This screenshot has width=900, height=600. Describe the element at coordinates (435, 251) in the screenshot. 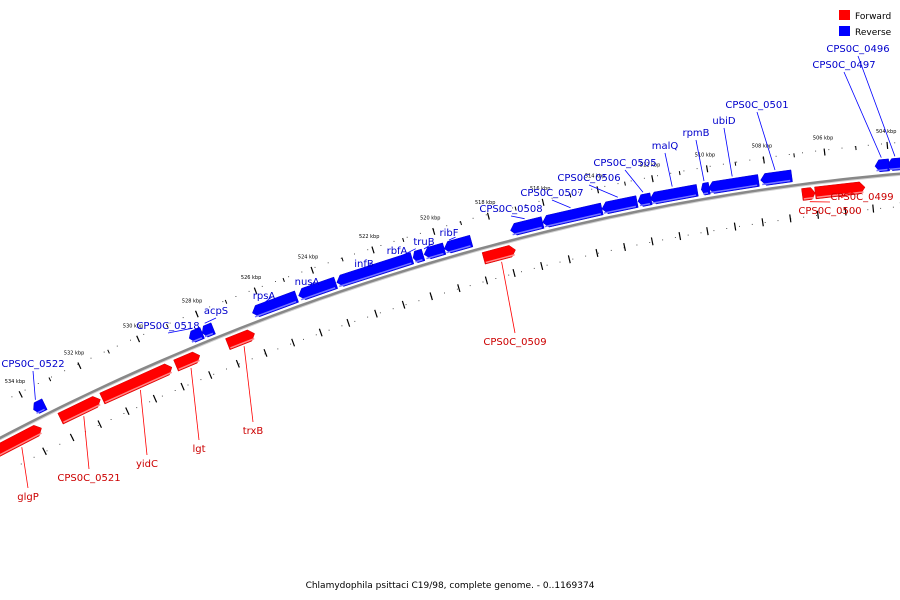

I see `gene-trub` at that location.